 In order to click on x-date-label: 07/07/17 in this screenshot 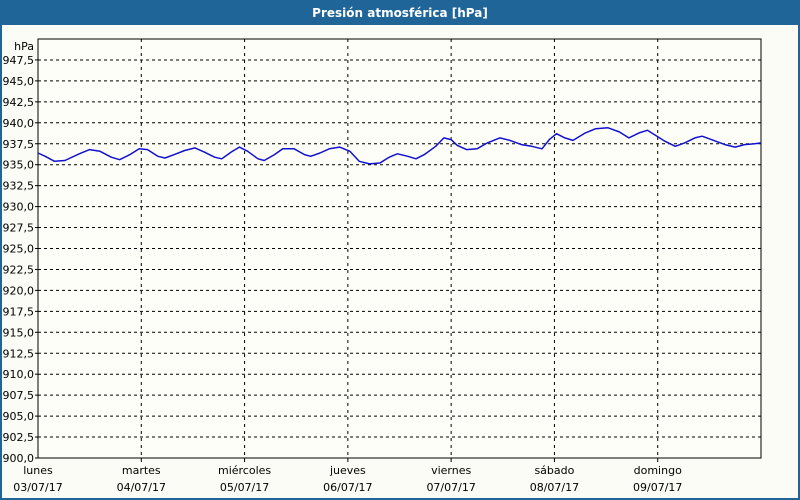, I will do `click(450, 487)`.